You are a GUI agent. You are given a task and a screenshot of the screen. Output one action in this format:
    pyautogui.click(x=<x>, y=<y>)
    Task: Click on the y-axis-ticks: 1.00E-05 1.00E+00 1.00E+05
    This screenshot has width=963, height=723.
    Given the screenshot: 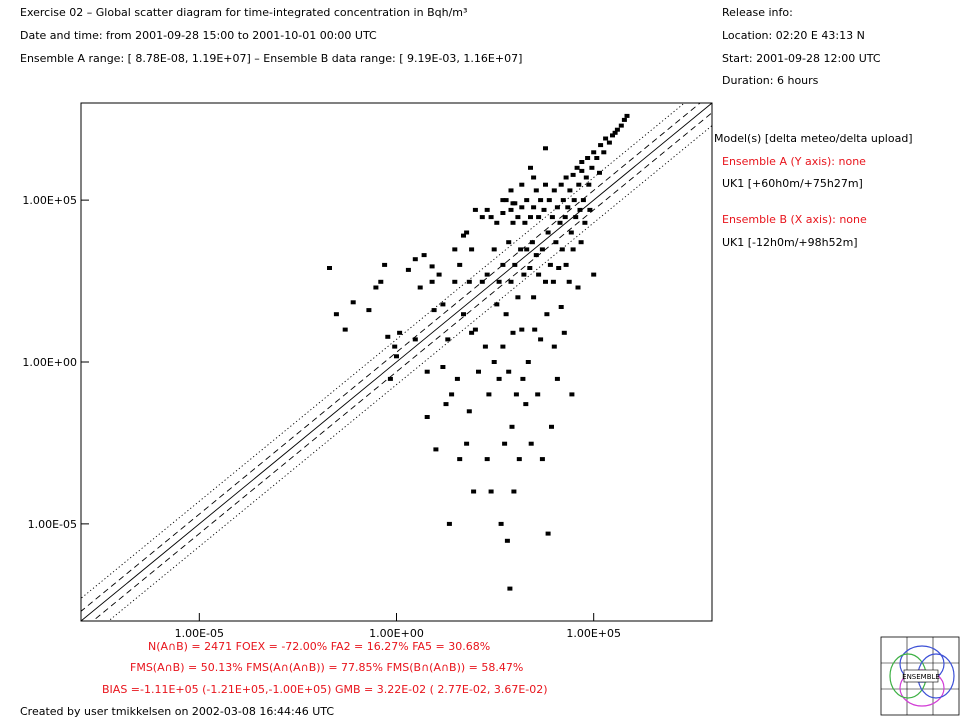 What is the action you would take?
    pyautogui.click(x=55, y=362)
    